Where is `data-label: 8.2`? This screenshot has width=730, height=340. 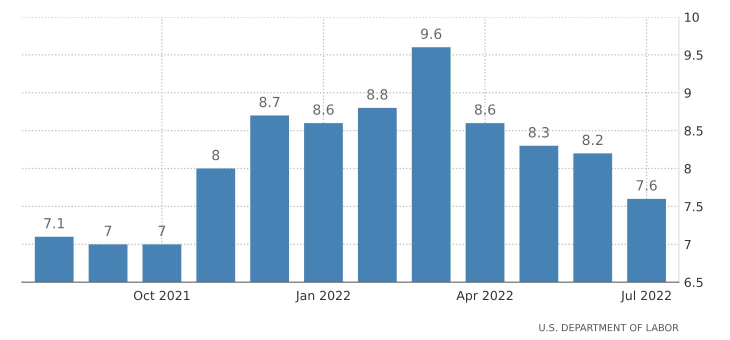
data-label: 8.2 is located at coordinates (592, 140).